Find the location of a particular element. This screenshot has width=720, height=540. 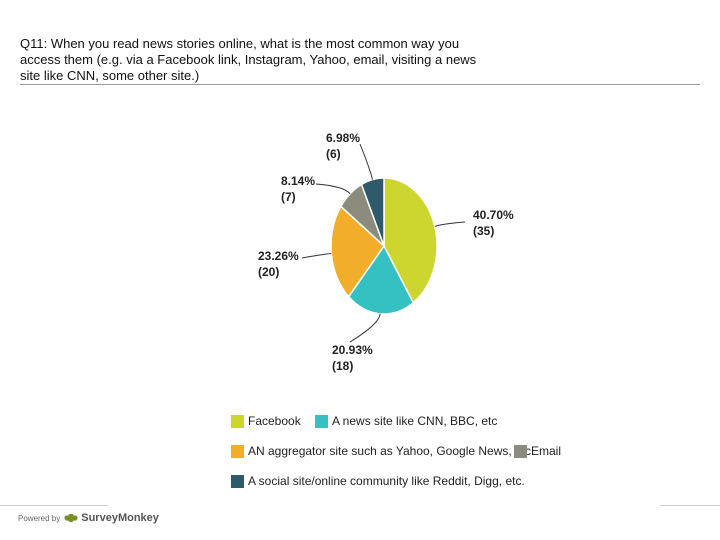

legend-swatch-email is located at coordinates (520, 451).